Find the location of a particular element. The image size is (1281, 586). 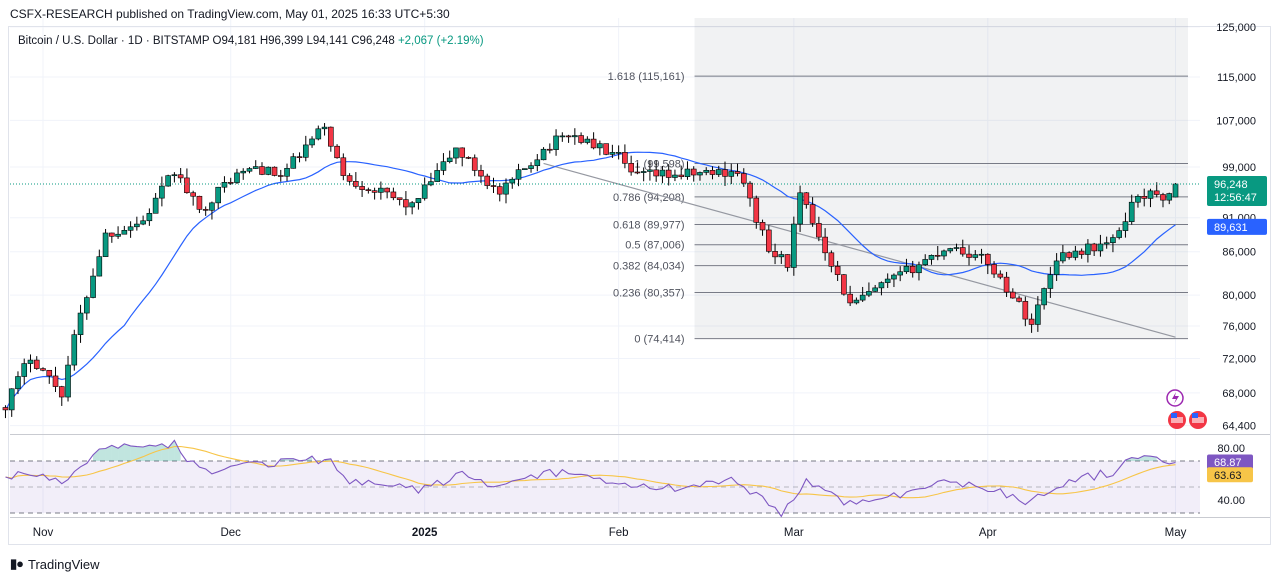

trend-line is located at coordinates (859, 250).